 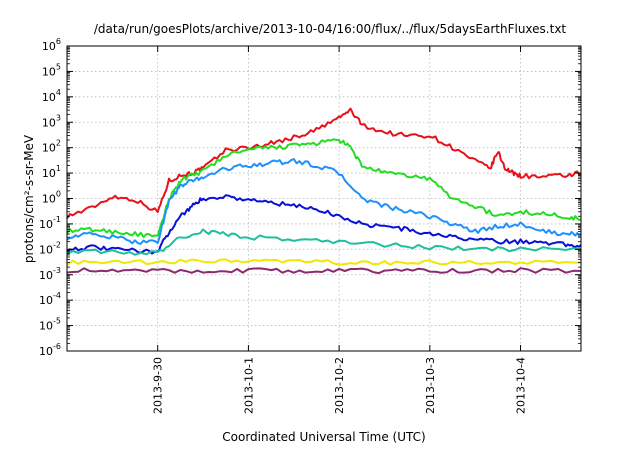 What do you see at coordinates (50, 223) in the screenshot?
I see `y-tick-label: 10⁻¹` at bounding box center [50, 223].